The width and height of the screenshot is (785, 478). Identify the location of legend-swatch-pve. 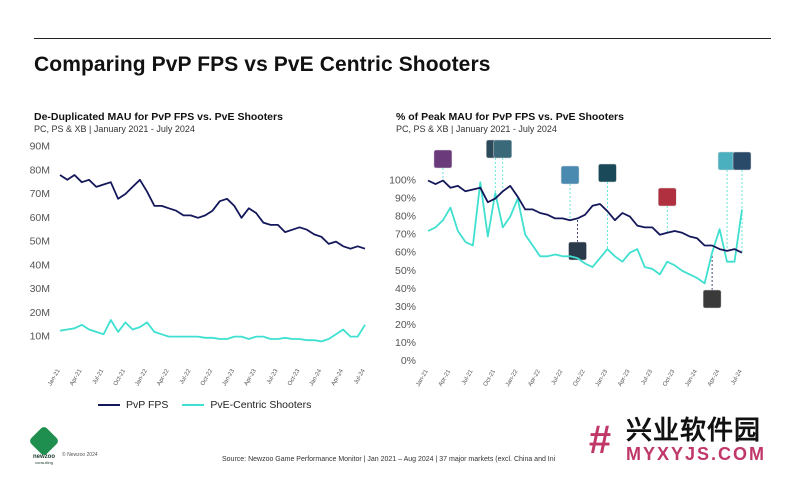
(193, 405).